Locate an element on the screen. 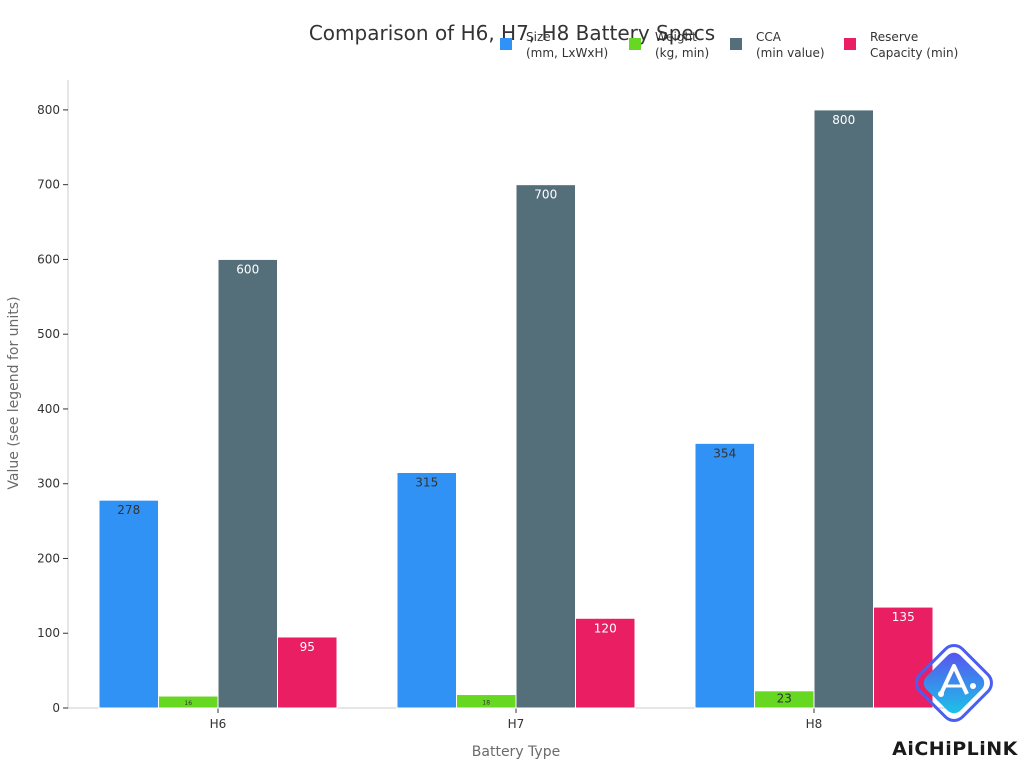 Image resolution: width=1024 pixels, height=768 pixels. x-tick-label: H7 is located at coordinates (516, 724).